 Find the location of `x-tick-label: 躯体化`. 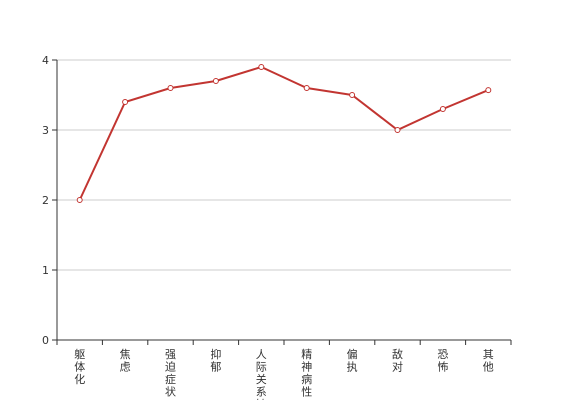

x-tick-label: 躯体化 is located at coordinates (79, 367).